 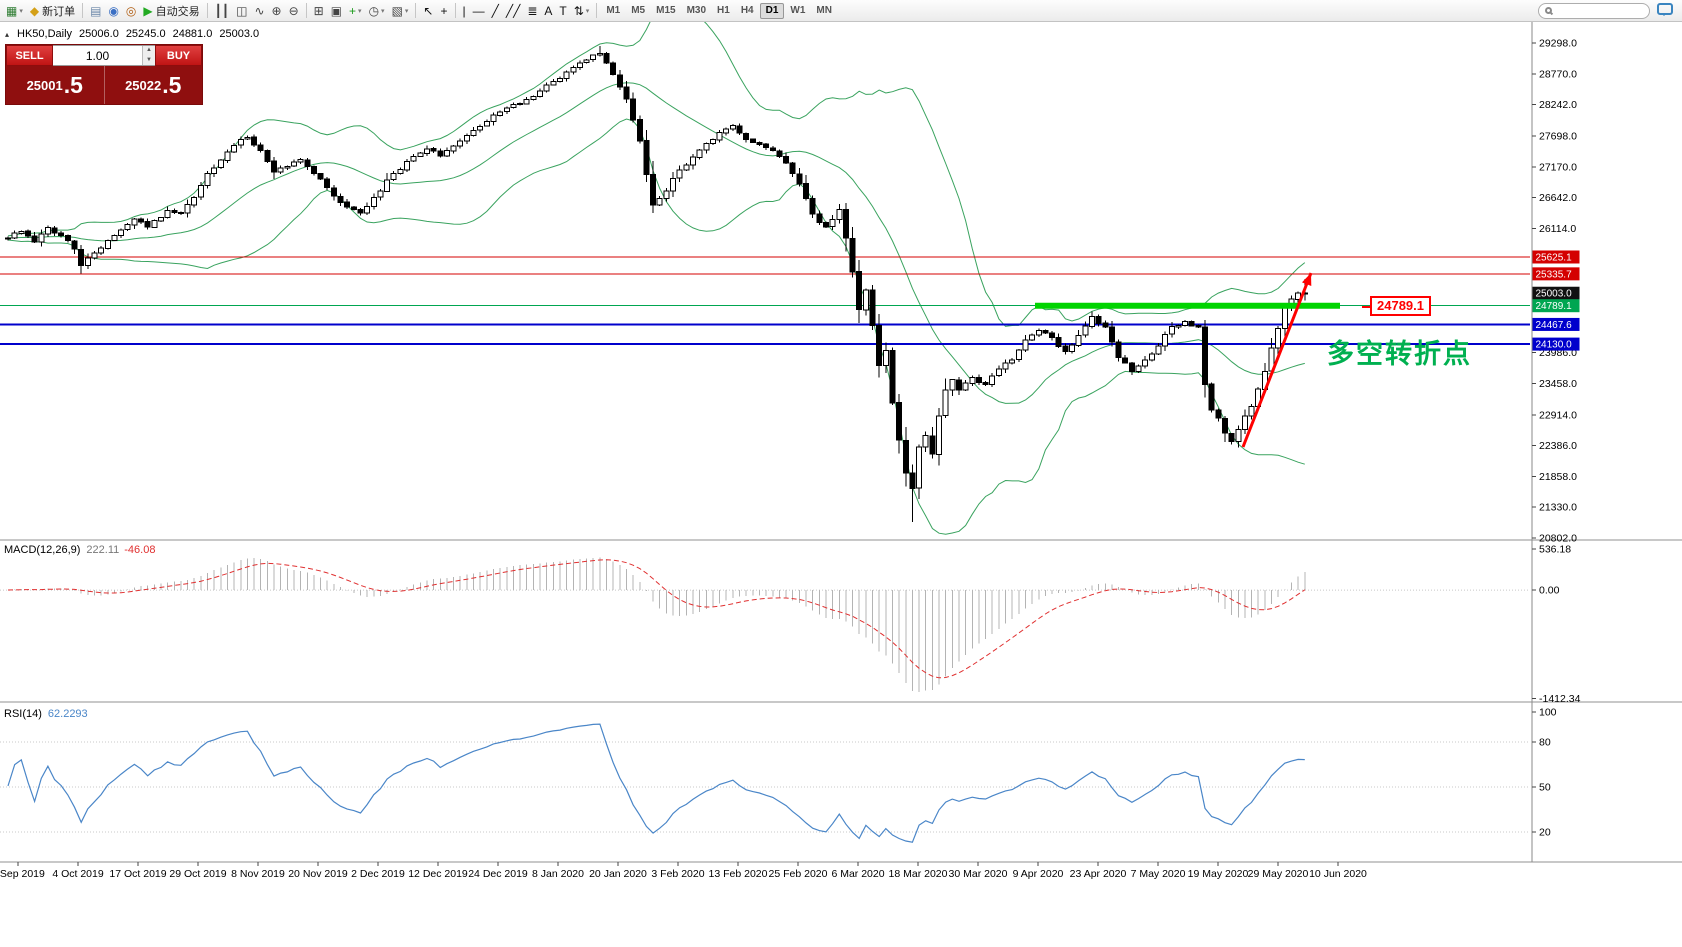 What do you see at coordinates (242, 10) in the screenshot?
I see `candlestick-chart-icon: ◫` at bounding box center [242, 10].